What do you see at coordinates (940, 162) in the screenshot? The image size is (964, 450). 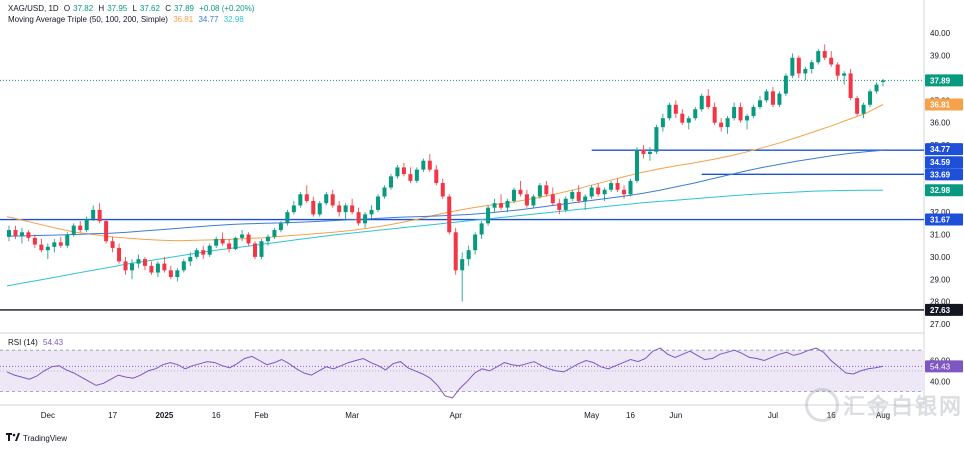 I see `price-tag-text: 34.59` at bounding box center [940, 162].